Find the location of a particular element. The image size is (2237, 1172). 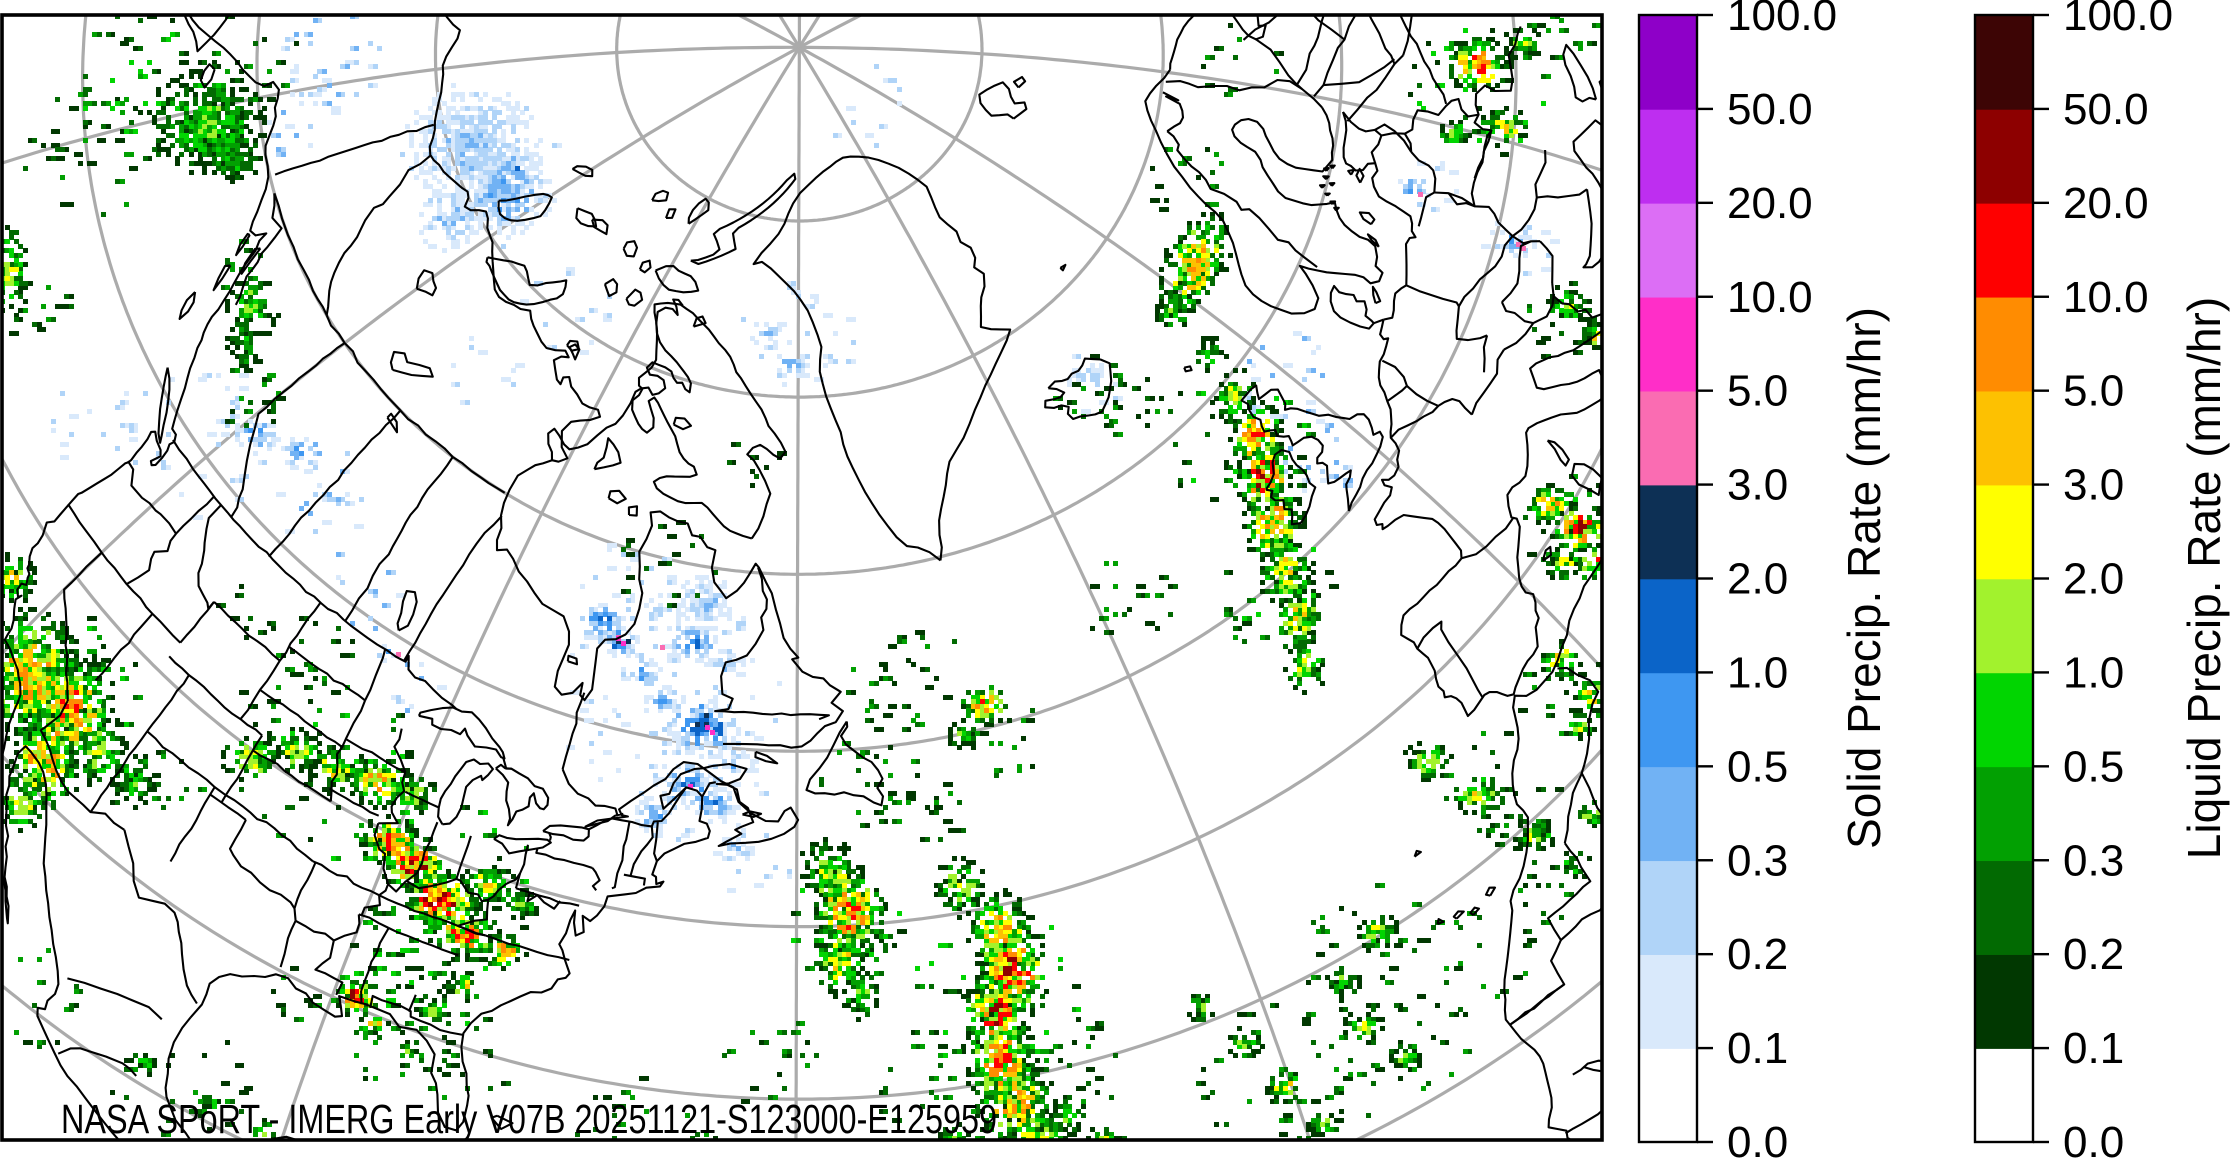

svg-text: Liquid Precip. Rate (mm/hr) is located at coordinates (2204, 578).